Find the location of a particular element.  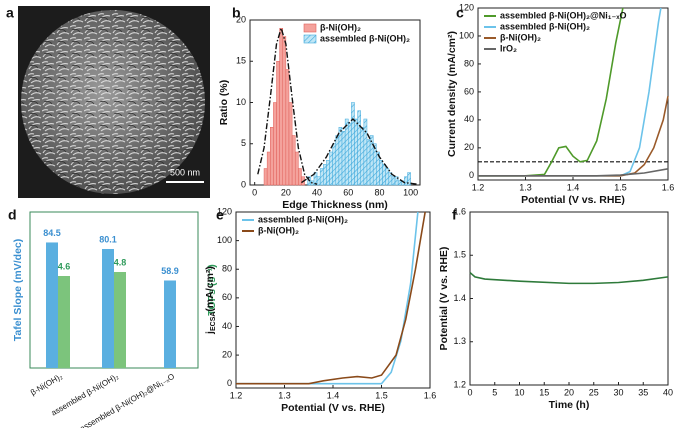

y-axis-label: jECSA(mA/cm²) is located at coordinates (210, 300).